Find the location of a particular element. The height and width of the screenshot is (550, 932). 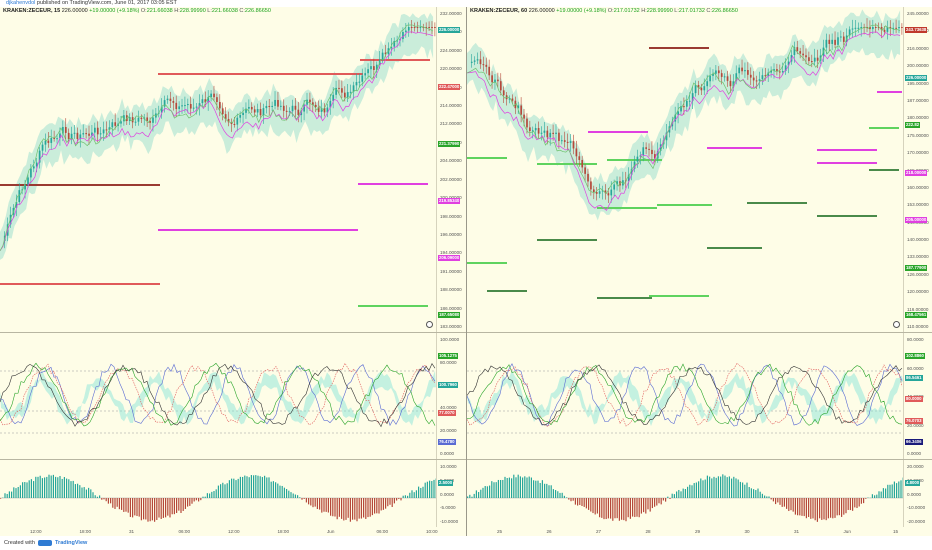

right-symbol: KRAKEN:ZECEUR, 60 is located at coordinates (499, 11).